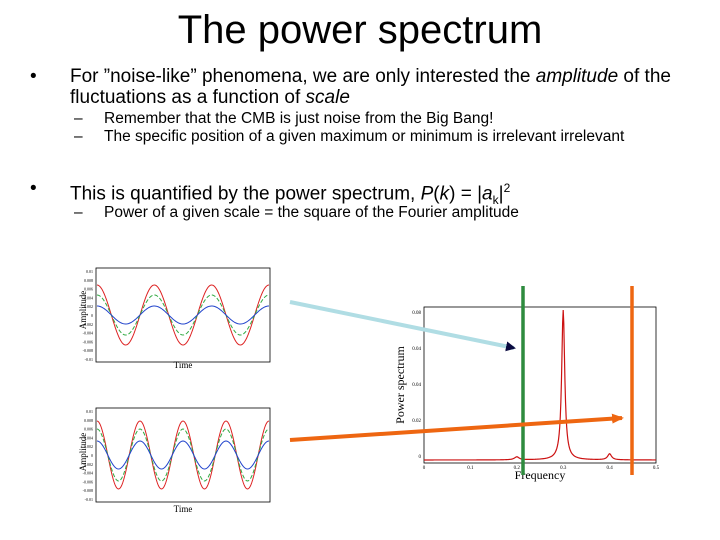 The height and width of the screenshot is (540, 720). I want to click on spectrum-xtick: 0.4, so click(609, 468).